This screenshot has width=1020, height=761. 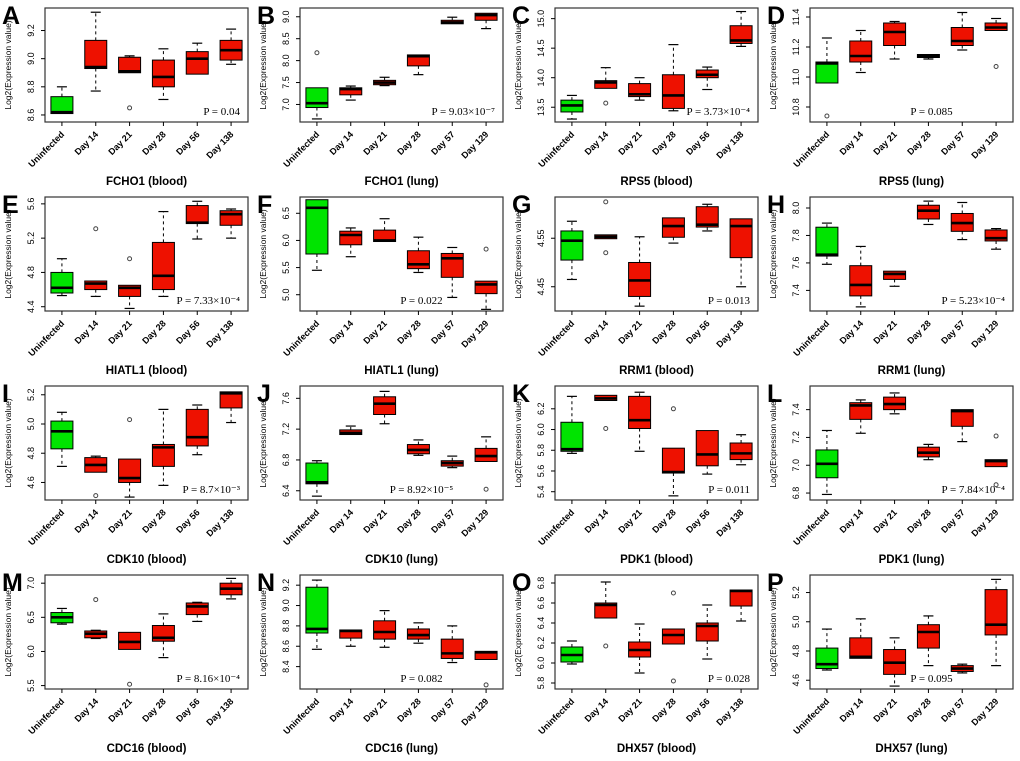 I want to click on y-tick-label: 9.0, so click(x=31, y=58).